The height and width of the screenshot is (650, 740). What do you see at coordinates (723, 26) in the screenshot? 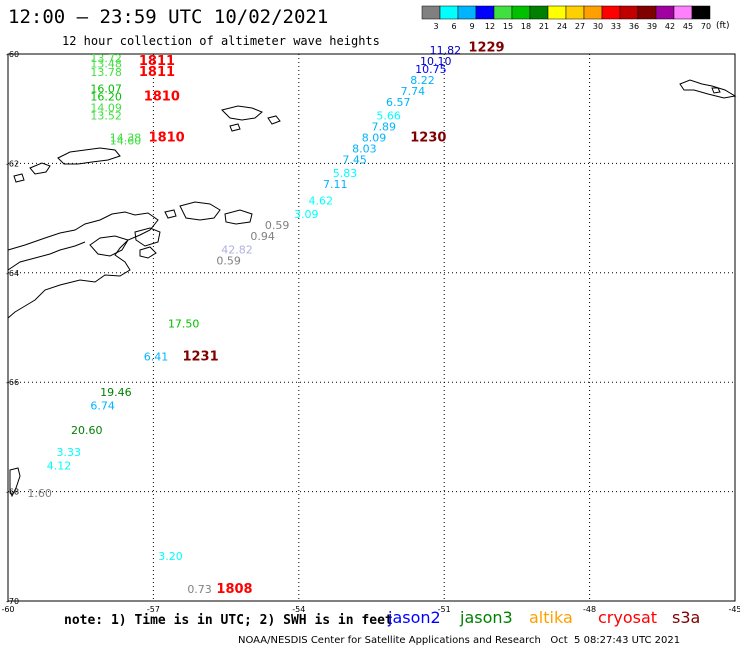
I see `legend-unit: (ft)` at bounding box center [723, 26].